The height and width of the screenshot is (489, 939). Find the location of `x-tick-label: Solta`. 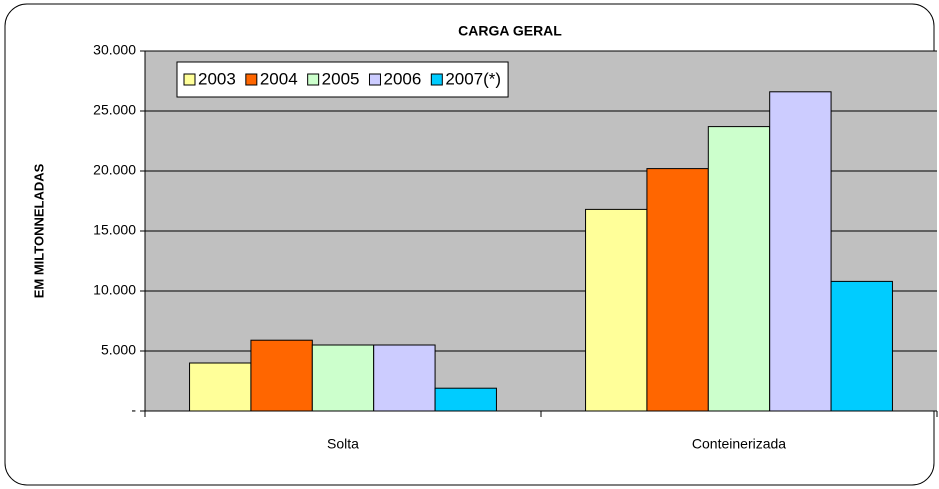

x-tick-label: Solta is located at coordinates (343, 444).